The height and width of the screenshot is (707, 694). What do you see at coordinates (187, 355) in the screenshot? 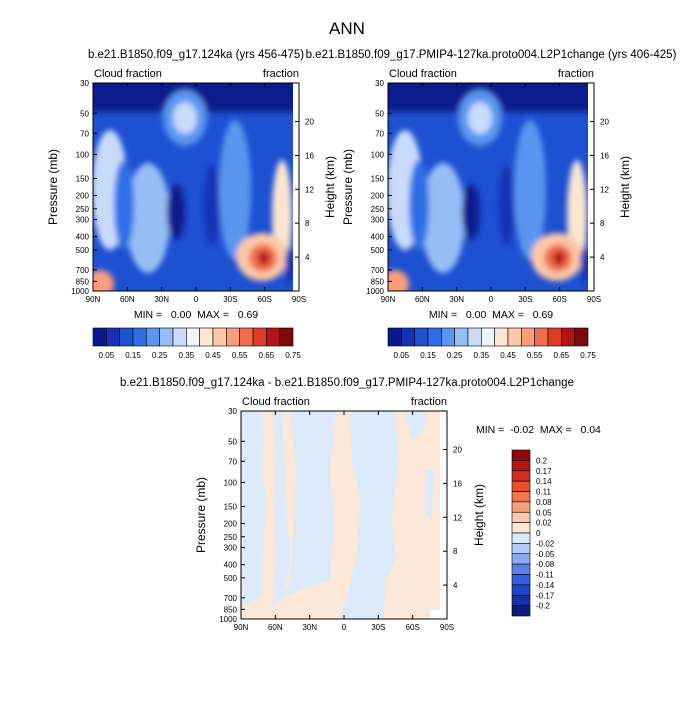
I see `colorbar-label: 0.35` at bounding box center [187, 355].